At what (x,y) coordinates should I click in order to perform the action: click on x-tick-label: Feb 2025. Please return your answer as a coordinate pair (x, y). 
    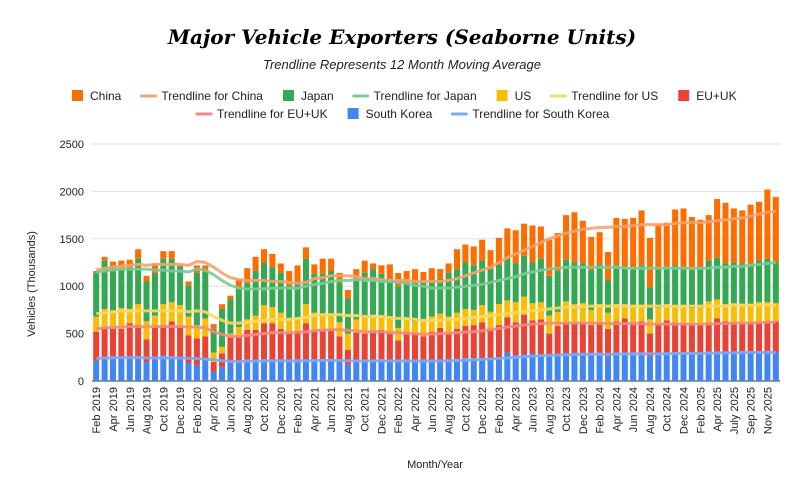
    Looking at the image, I should click on (701, 410).